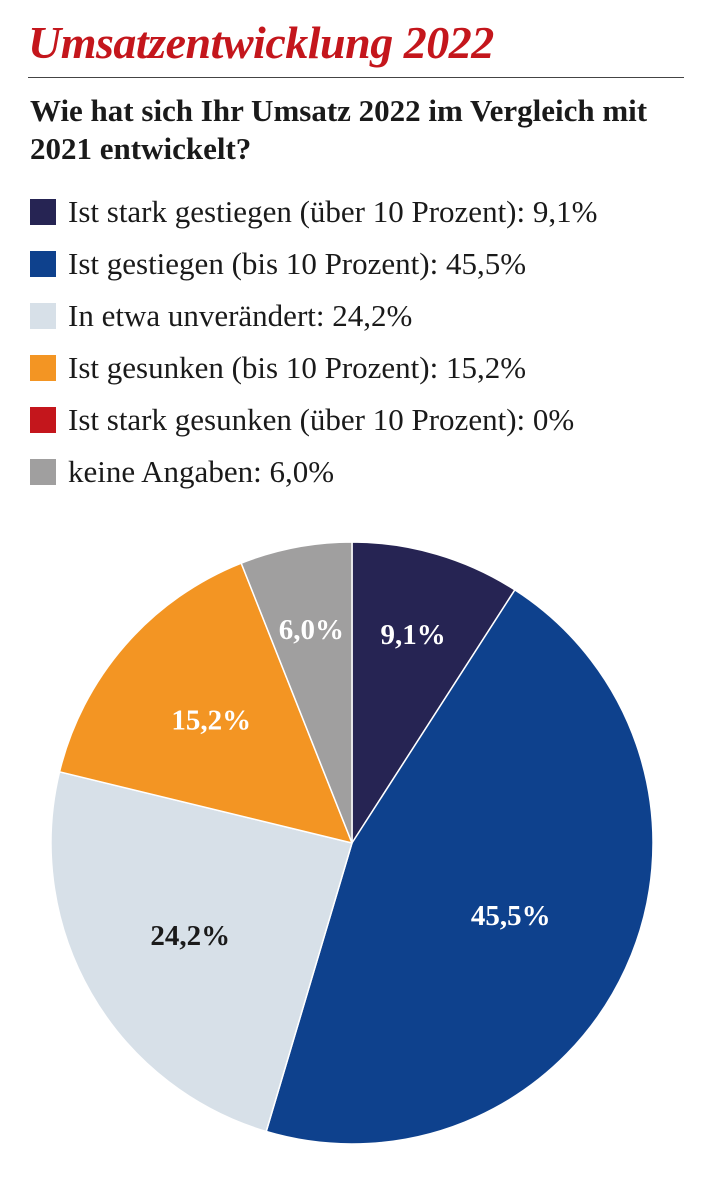 The image size is (702, 1179). Describe the element at coordinates (297, 367) in the screenshot. I see `legend-label: Ist gesunken (bis 10 Prozent): 15,2%` at that location.